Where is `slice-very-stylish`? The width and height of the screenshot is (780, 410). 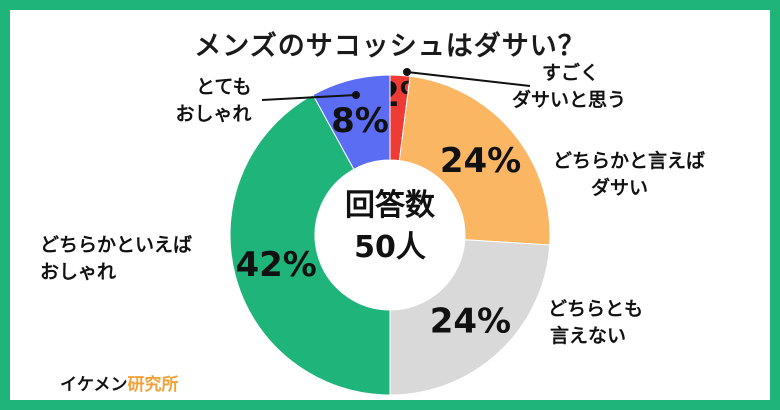
slice-very-stylish is located at coordinates (351, 122).